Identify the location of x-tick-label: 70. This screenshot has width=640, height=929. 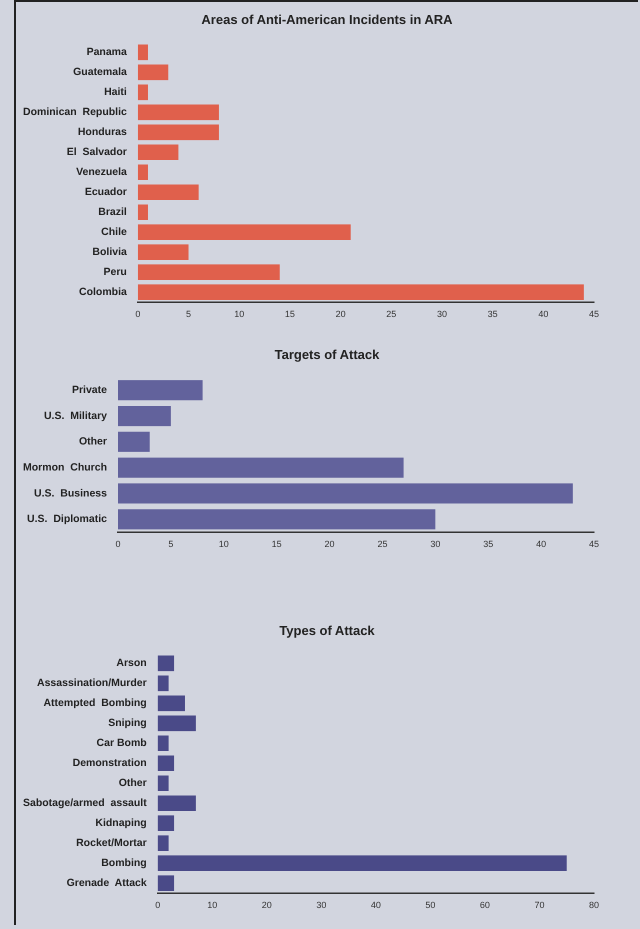
(539, 905).